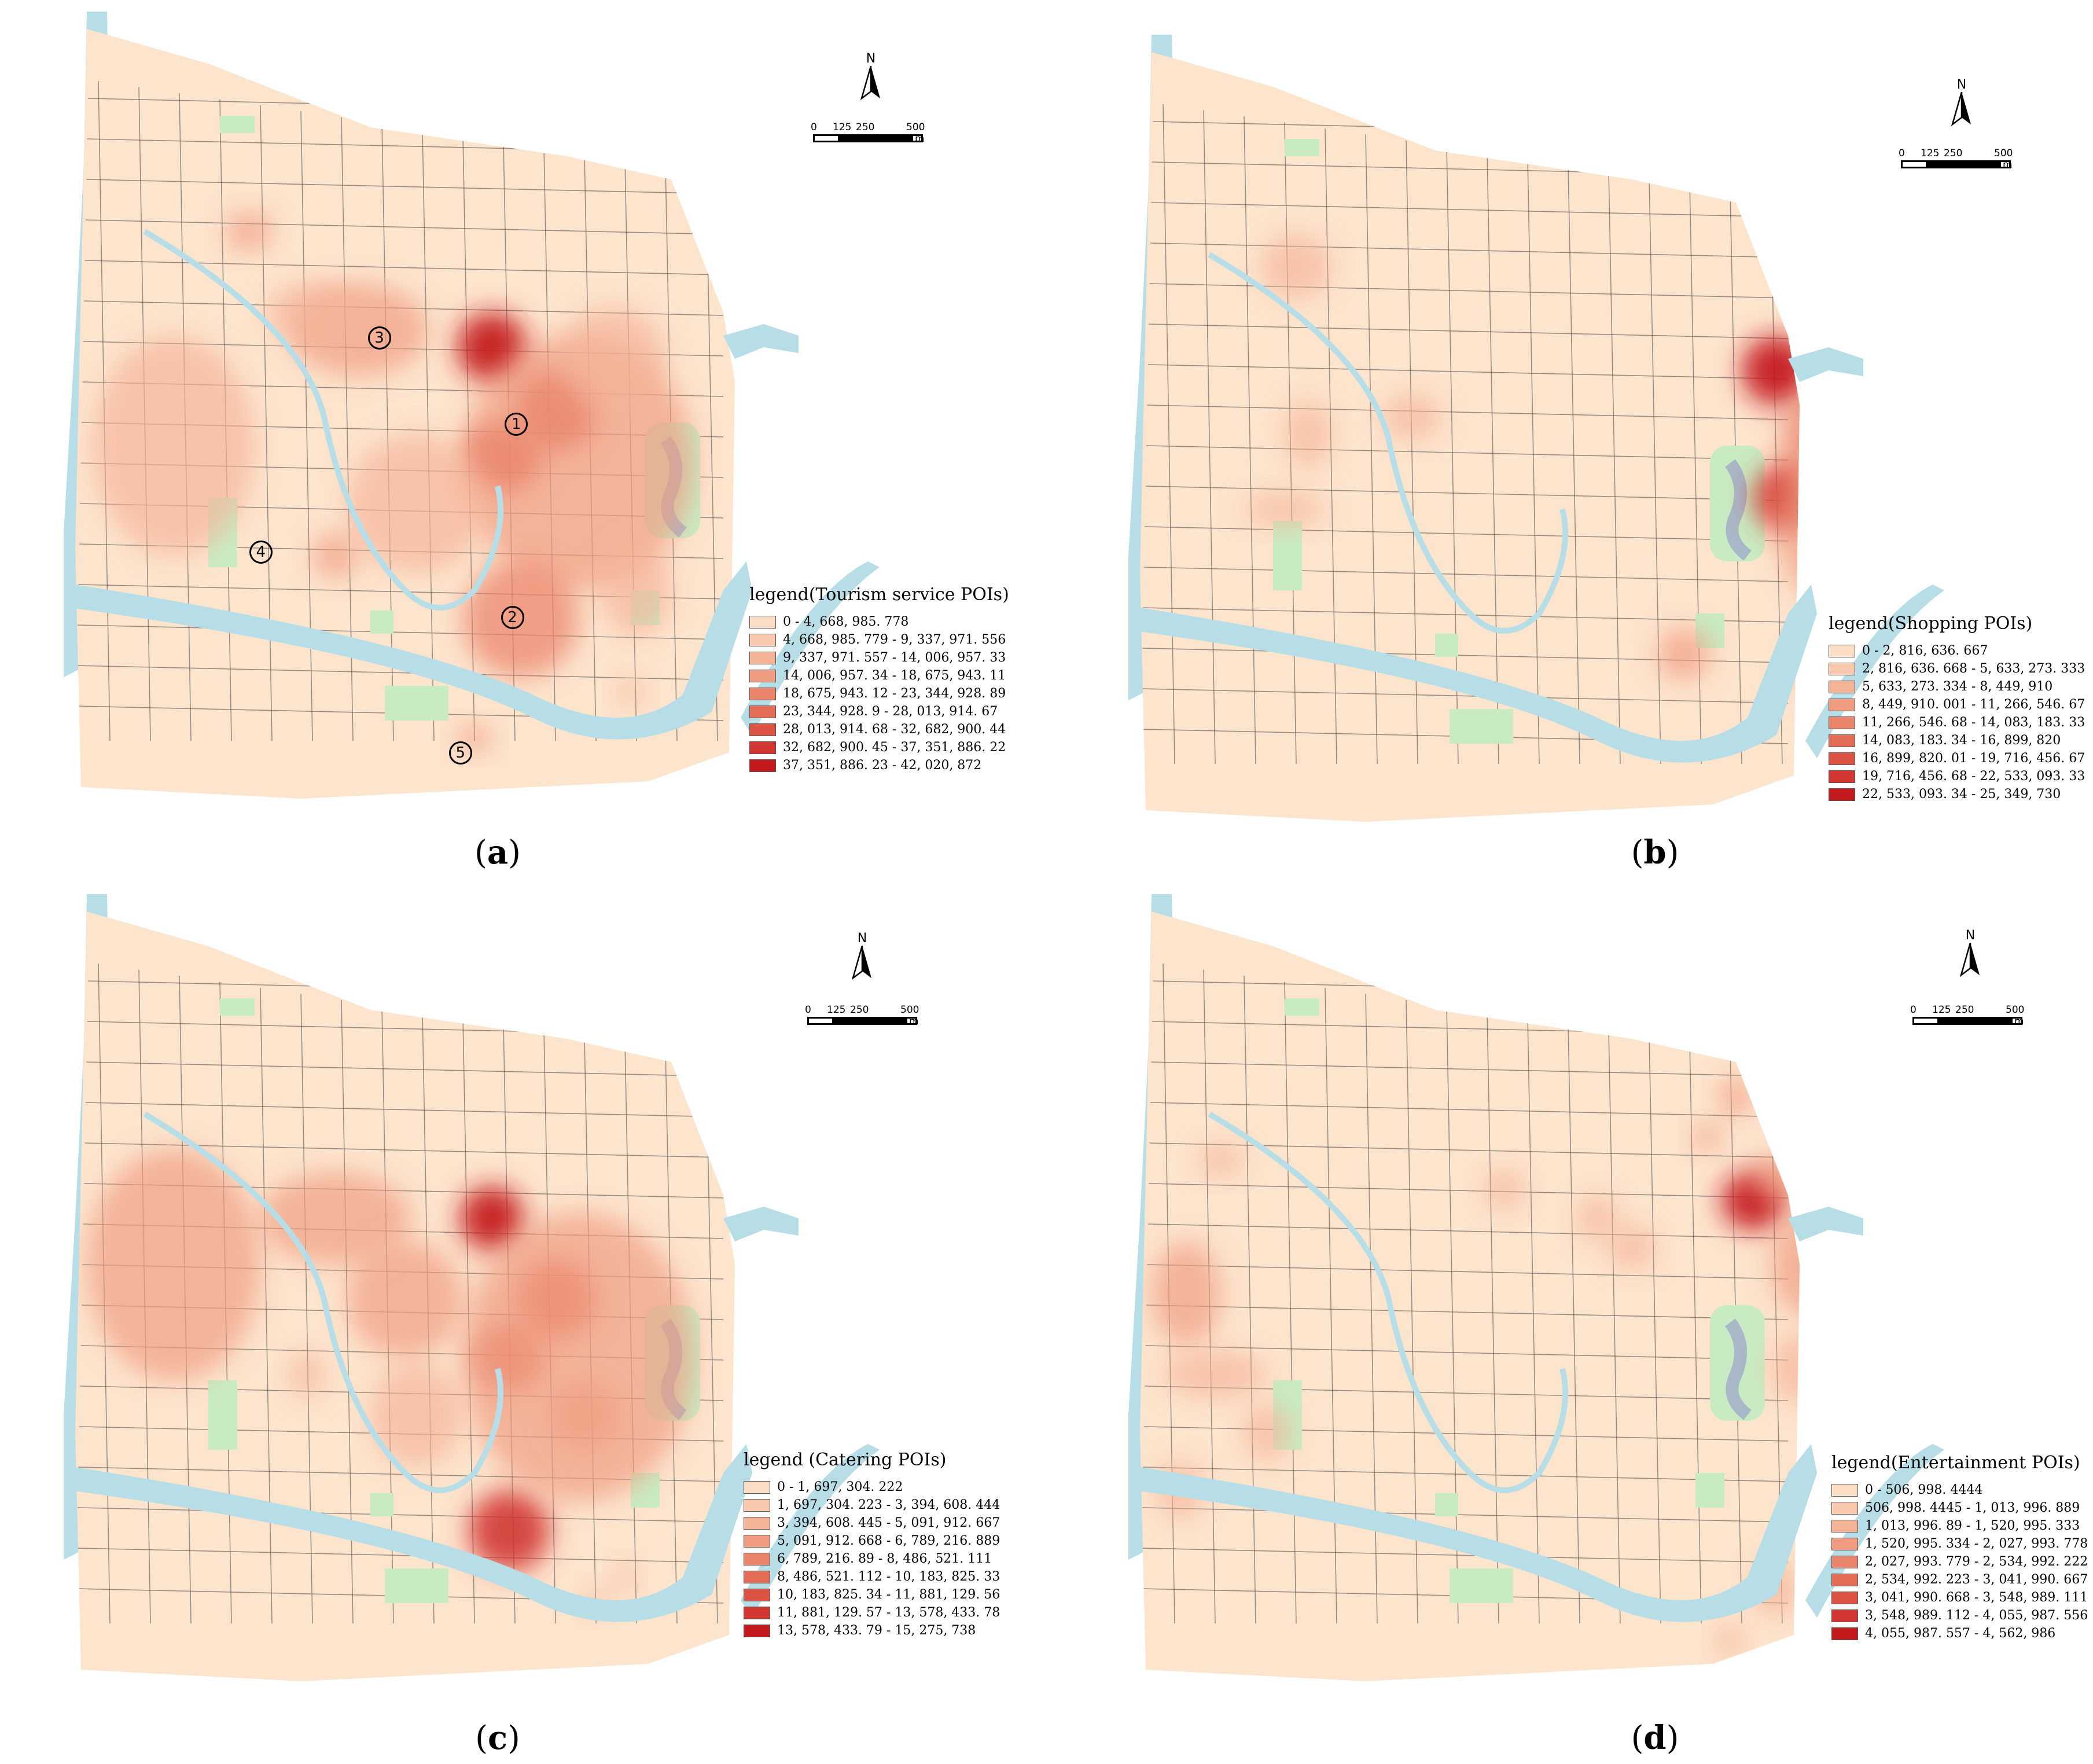 This screenshot has width=2093, height=1764. Describe the element at coordinates (1957, 794) in the screenshot. I see `legend-class: 22, 533, 093. 34 - 25, 349, 730` at that location.